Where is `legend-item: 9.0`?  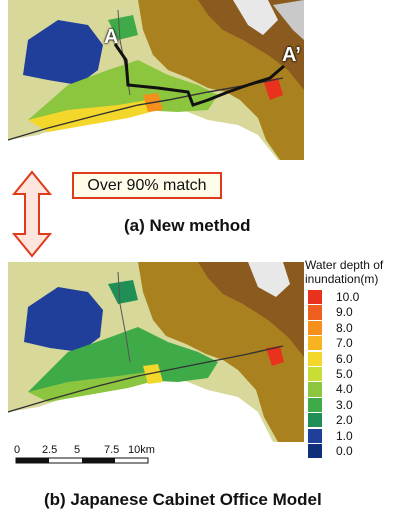
legend-item: 9.0 is located at coordinates (353, 312).